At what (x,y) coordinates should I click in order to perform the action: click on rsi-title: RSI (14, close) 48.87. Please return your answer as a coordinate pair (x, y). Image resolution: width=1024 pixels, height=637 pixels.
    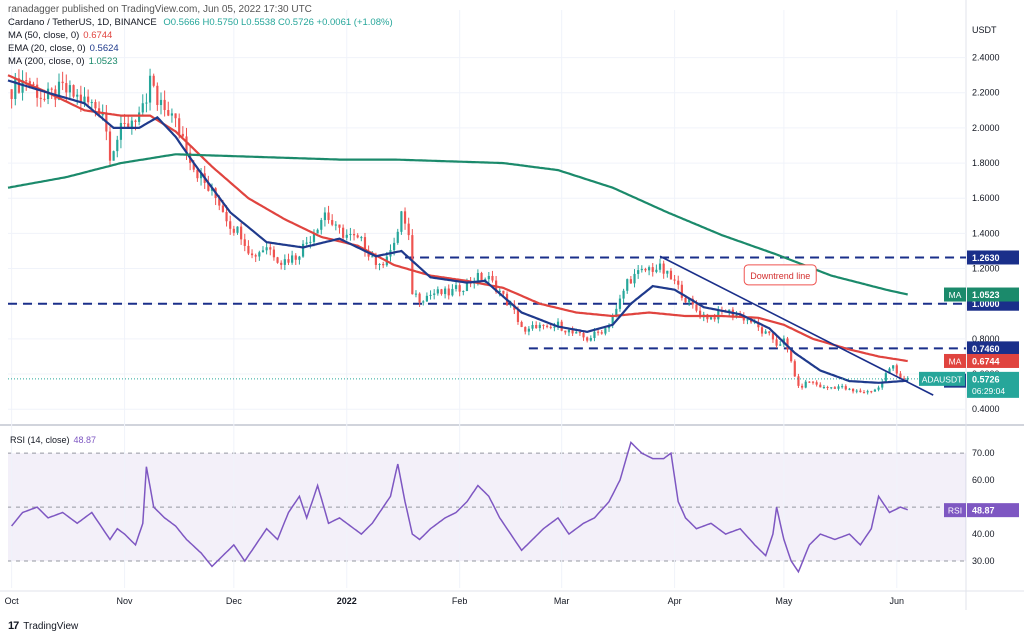
    Looking at the image, I should click on (53, 440).